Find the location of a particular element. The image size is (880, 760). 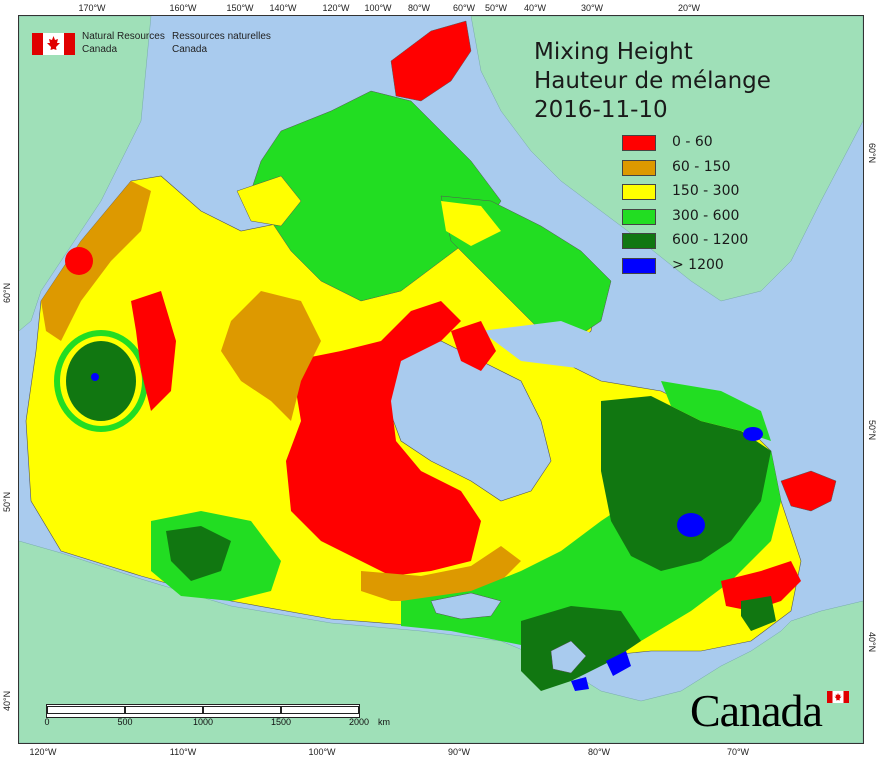

right-tick-label: 40°N is located at coordinates (872, 642).